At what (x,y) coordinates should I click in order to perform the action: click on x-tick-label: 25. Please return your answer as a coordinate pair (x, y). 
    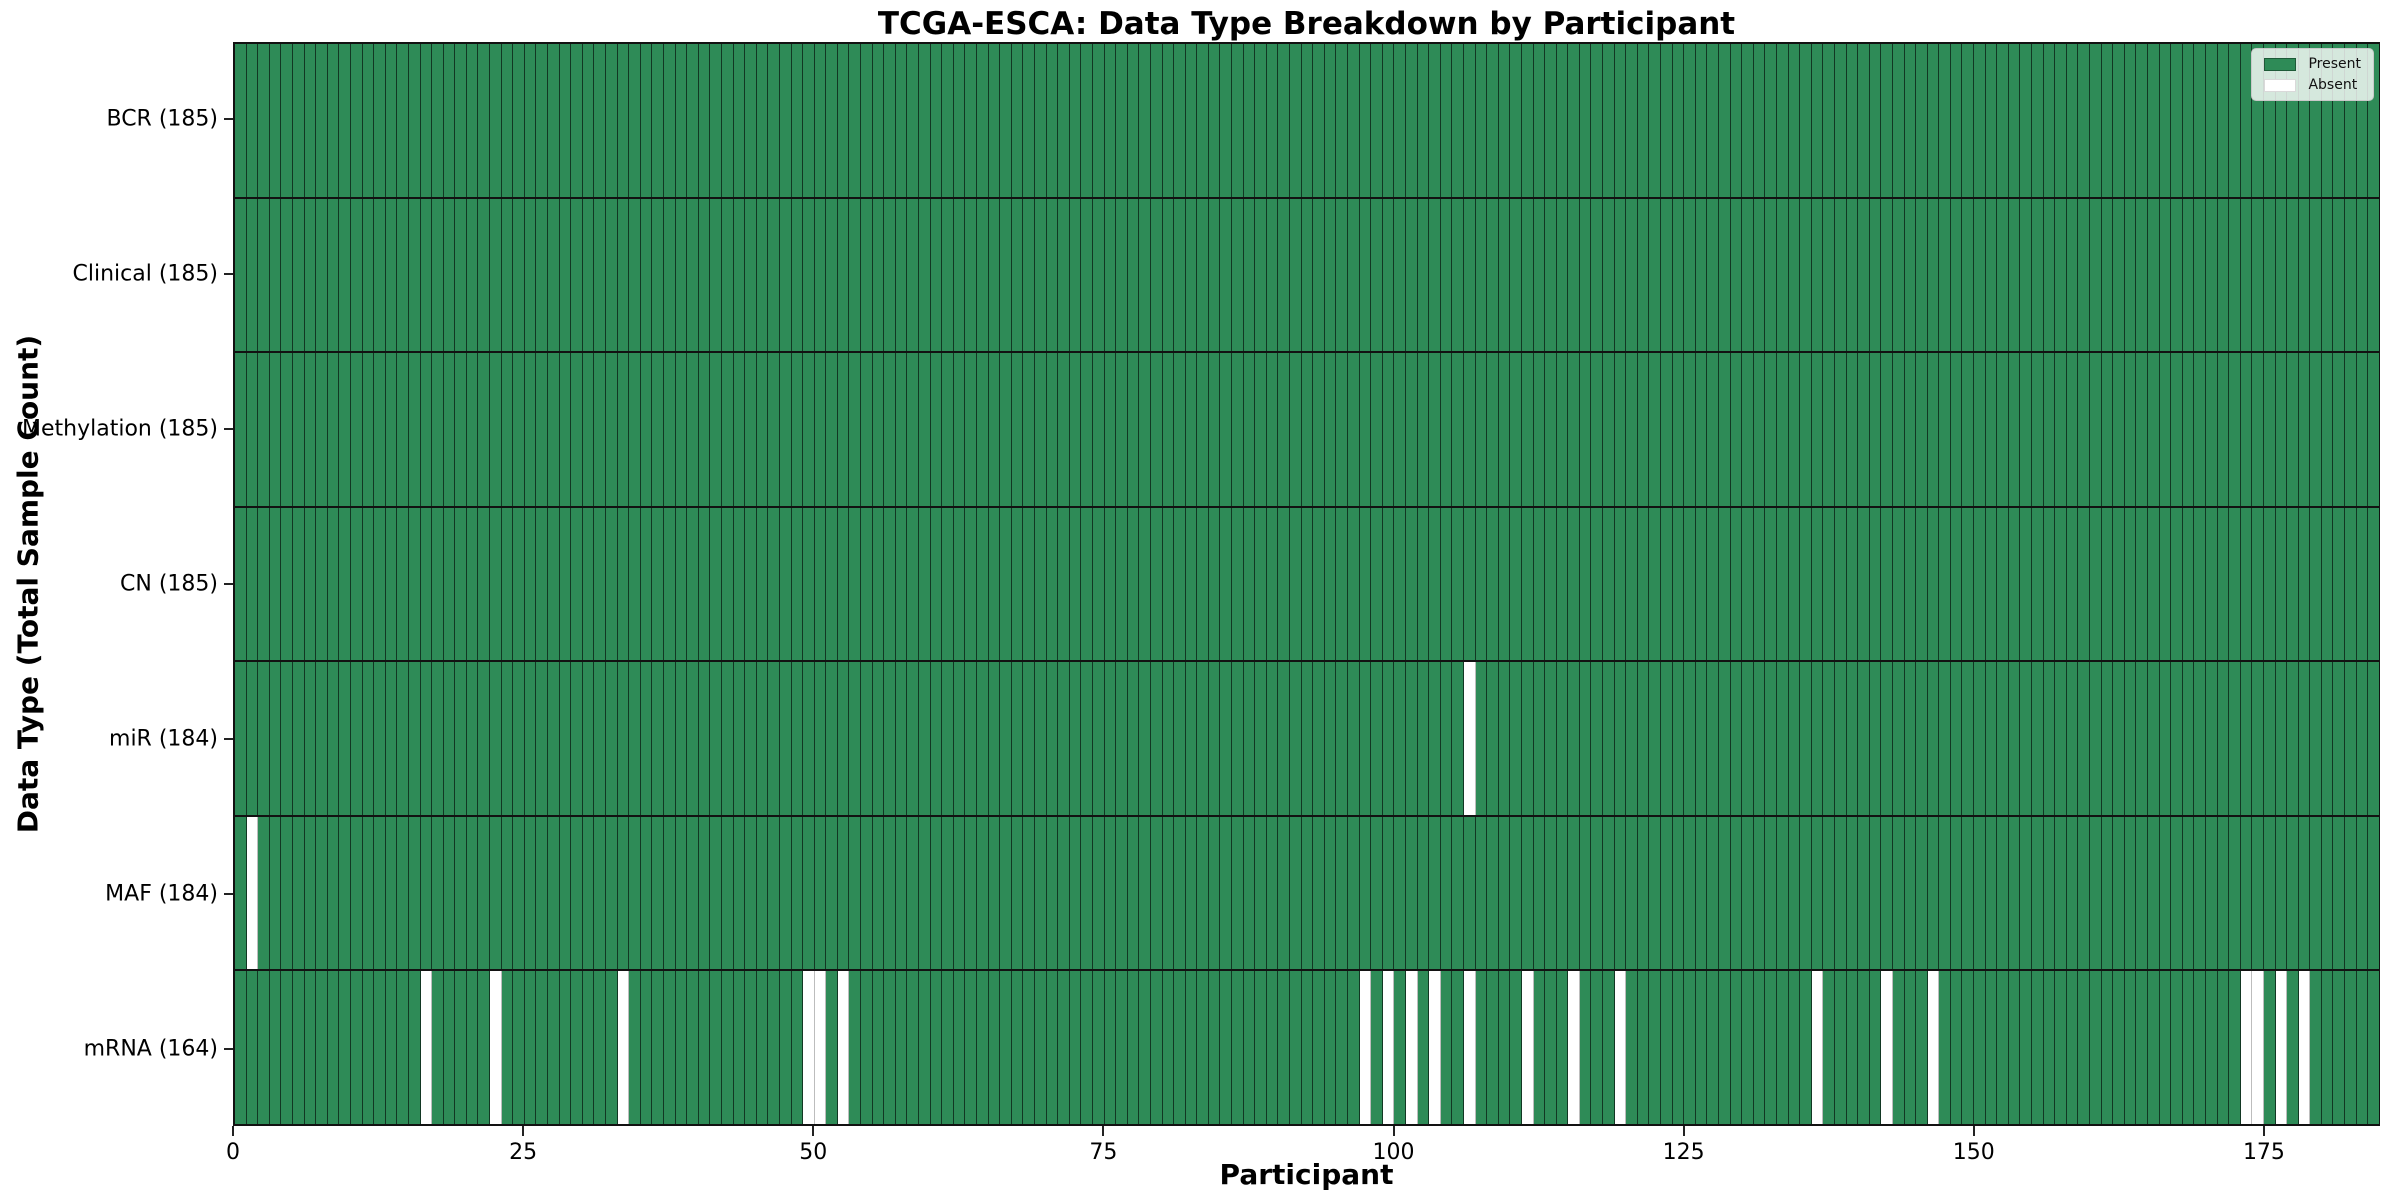
    Looking at the image, I should click on (523, 1152).